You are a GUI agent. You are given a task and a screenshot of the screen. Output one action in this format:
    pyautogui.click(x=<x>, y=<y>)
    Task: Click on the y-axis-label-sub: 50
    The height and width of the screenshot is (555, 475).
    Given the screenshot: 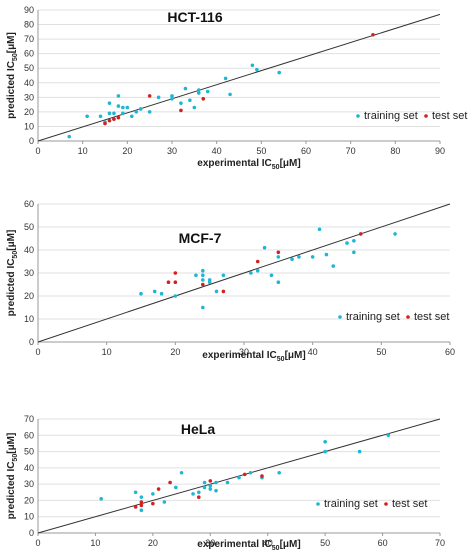 What is the action you would take?
    pyautogui.click(x=15, y=255)
    